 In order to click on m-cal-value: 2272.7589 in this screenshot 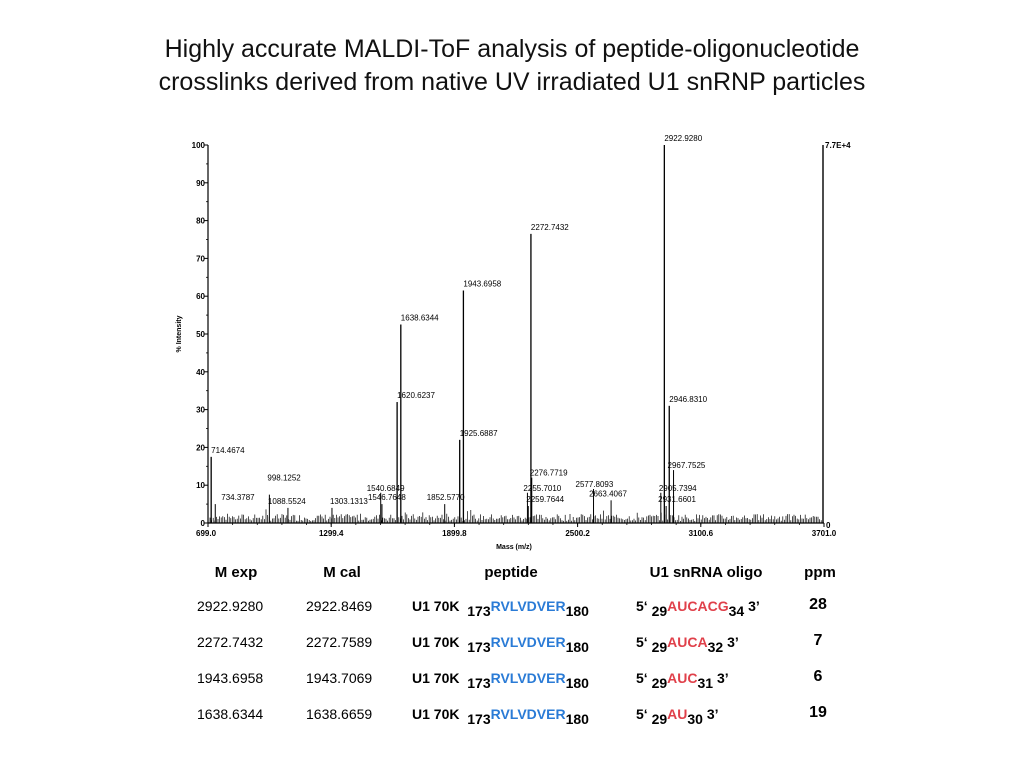, I will do `click(339, 642)`.